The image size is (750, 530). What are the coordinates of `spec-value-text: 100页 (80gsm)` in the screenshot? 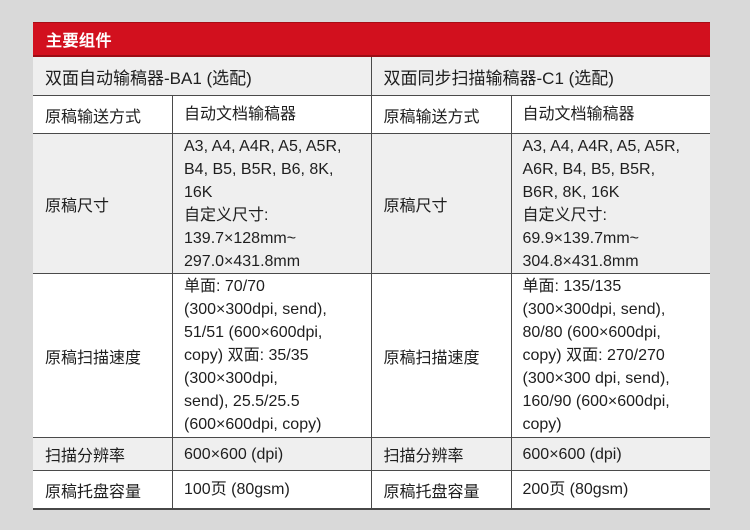 It's located at (237, 489).